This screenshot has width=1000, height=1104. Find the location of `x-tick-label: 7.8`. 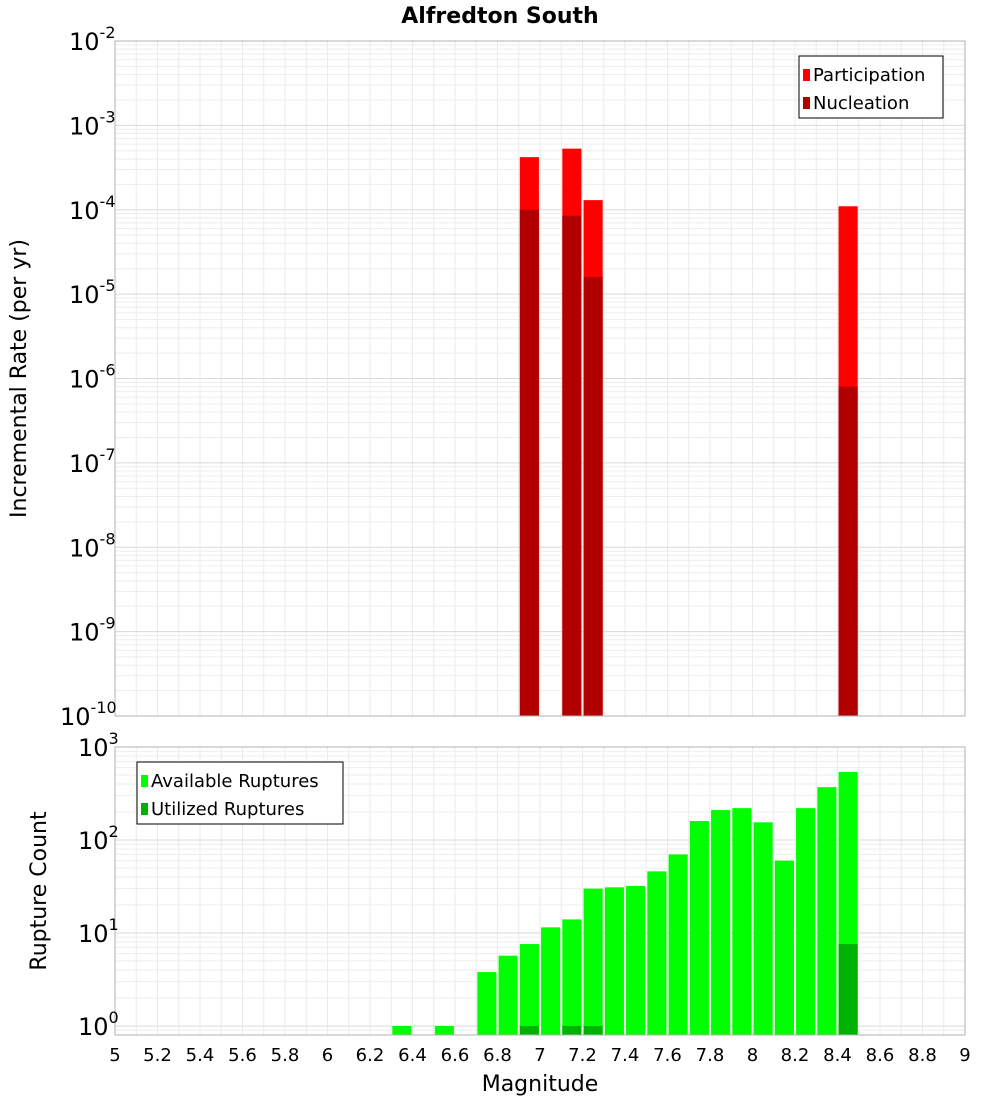

x-tick-label: 7.8 is located at coordinates (710, 1055).